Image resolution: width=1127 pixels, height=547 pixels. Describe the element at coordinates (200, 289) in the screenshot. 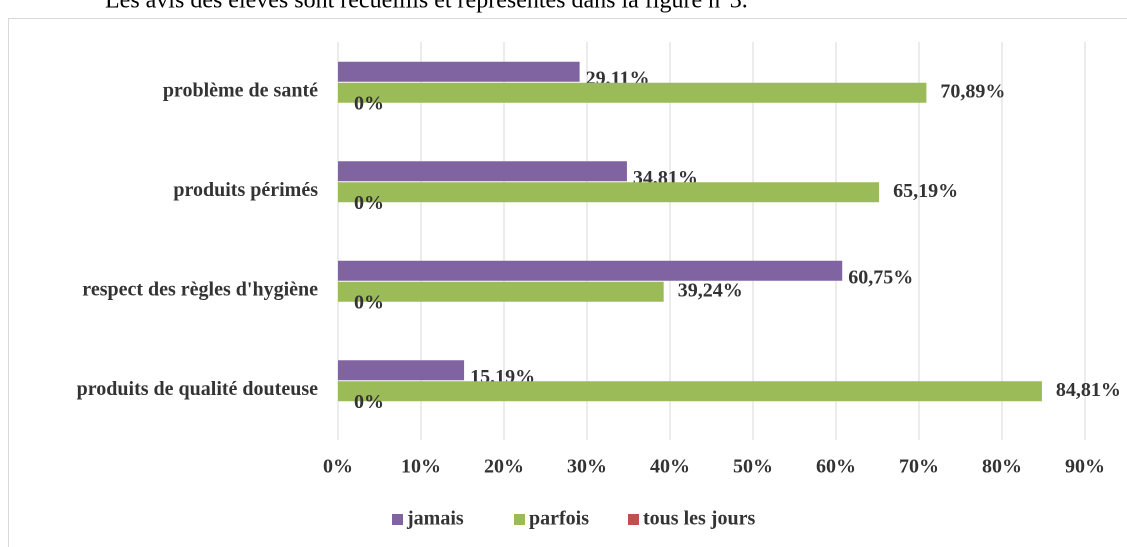

I see `y-tick-label: respect des règles d'hygiène` at that location.